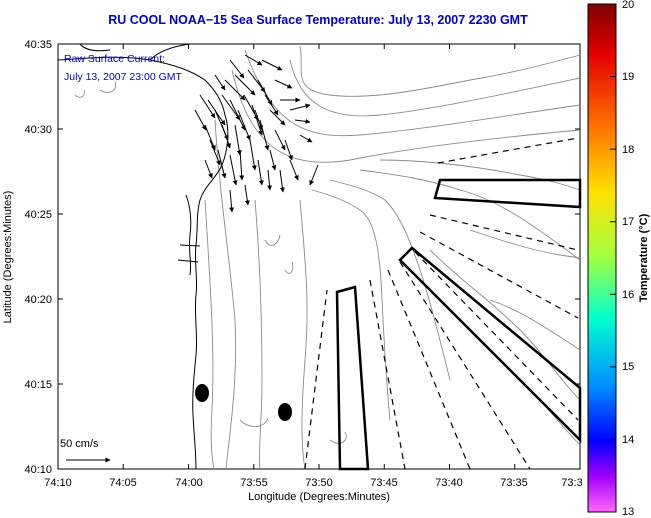  I want to click on y-tick-label: 40:20, so click(38, 300).